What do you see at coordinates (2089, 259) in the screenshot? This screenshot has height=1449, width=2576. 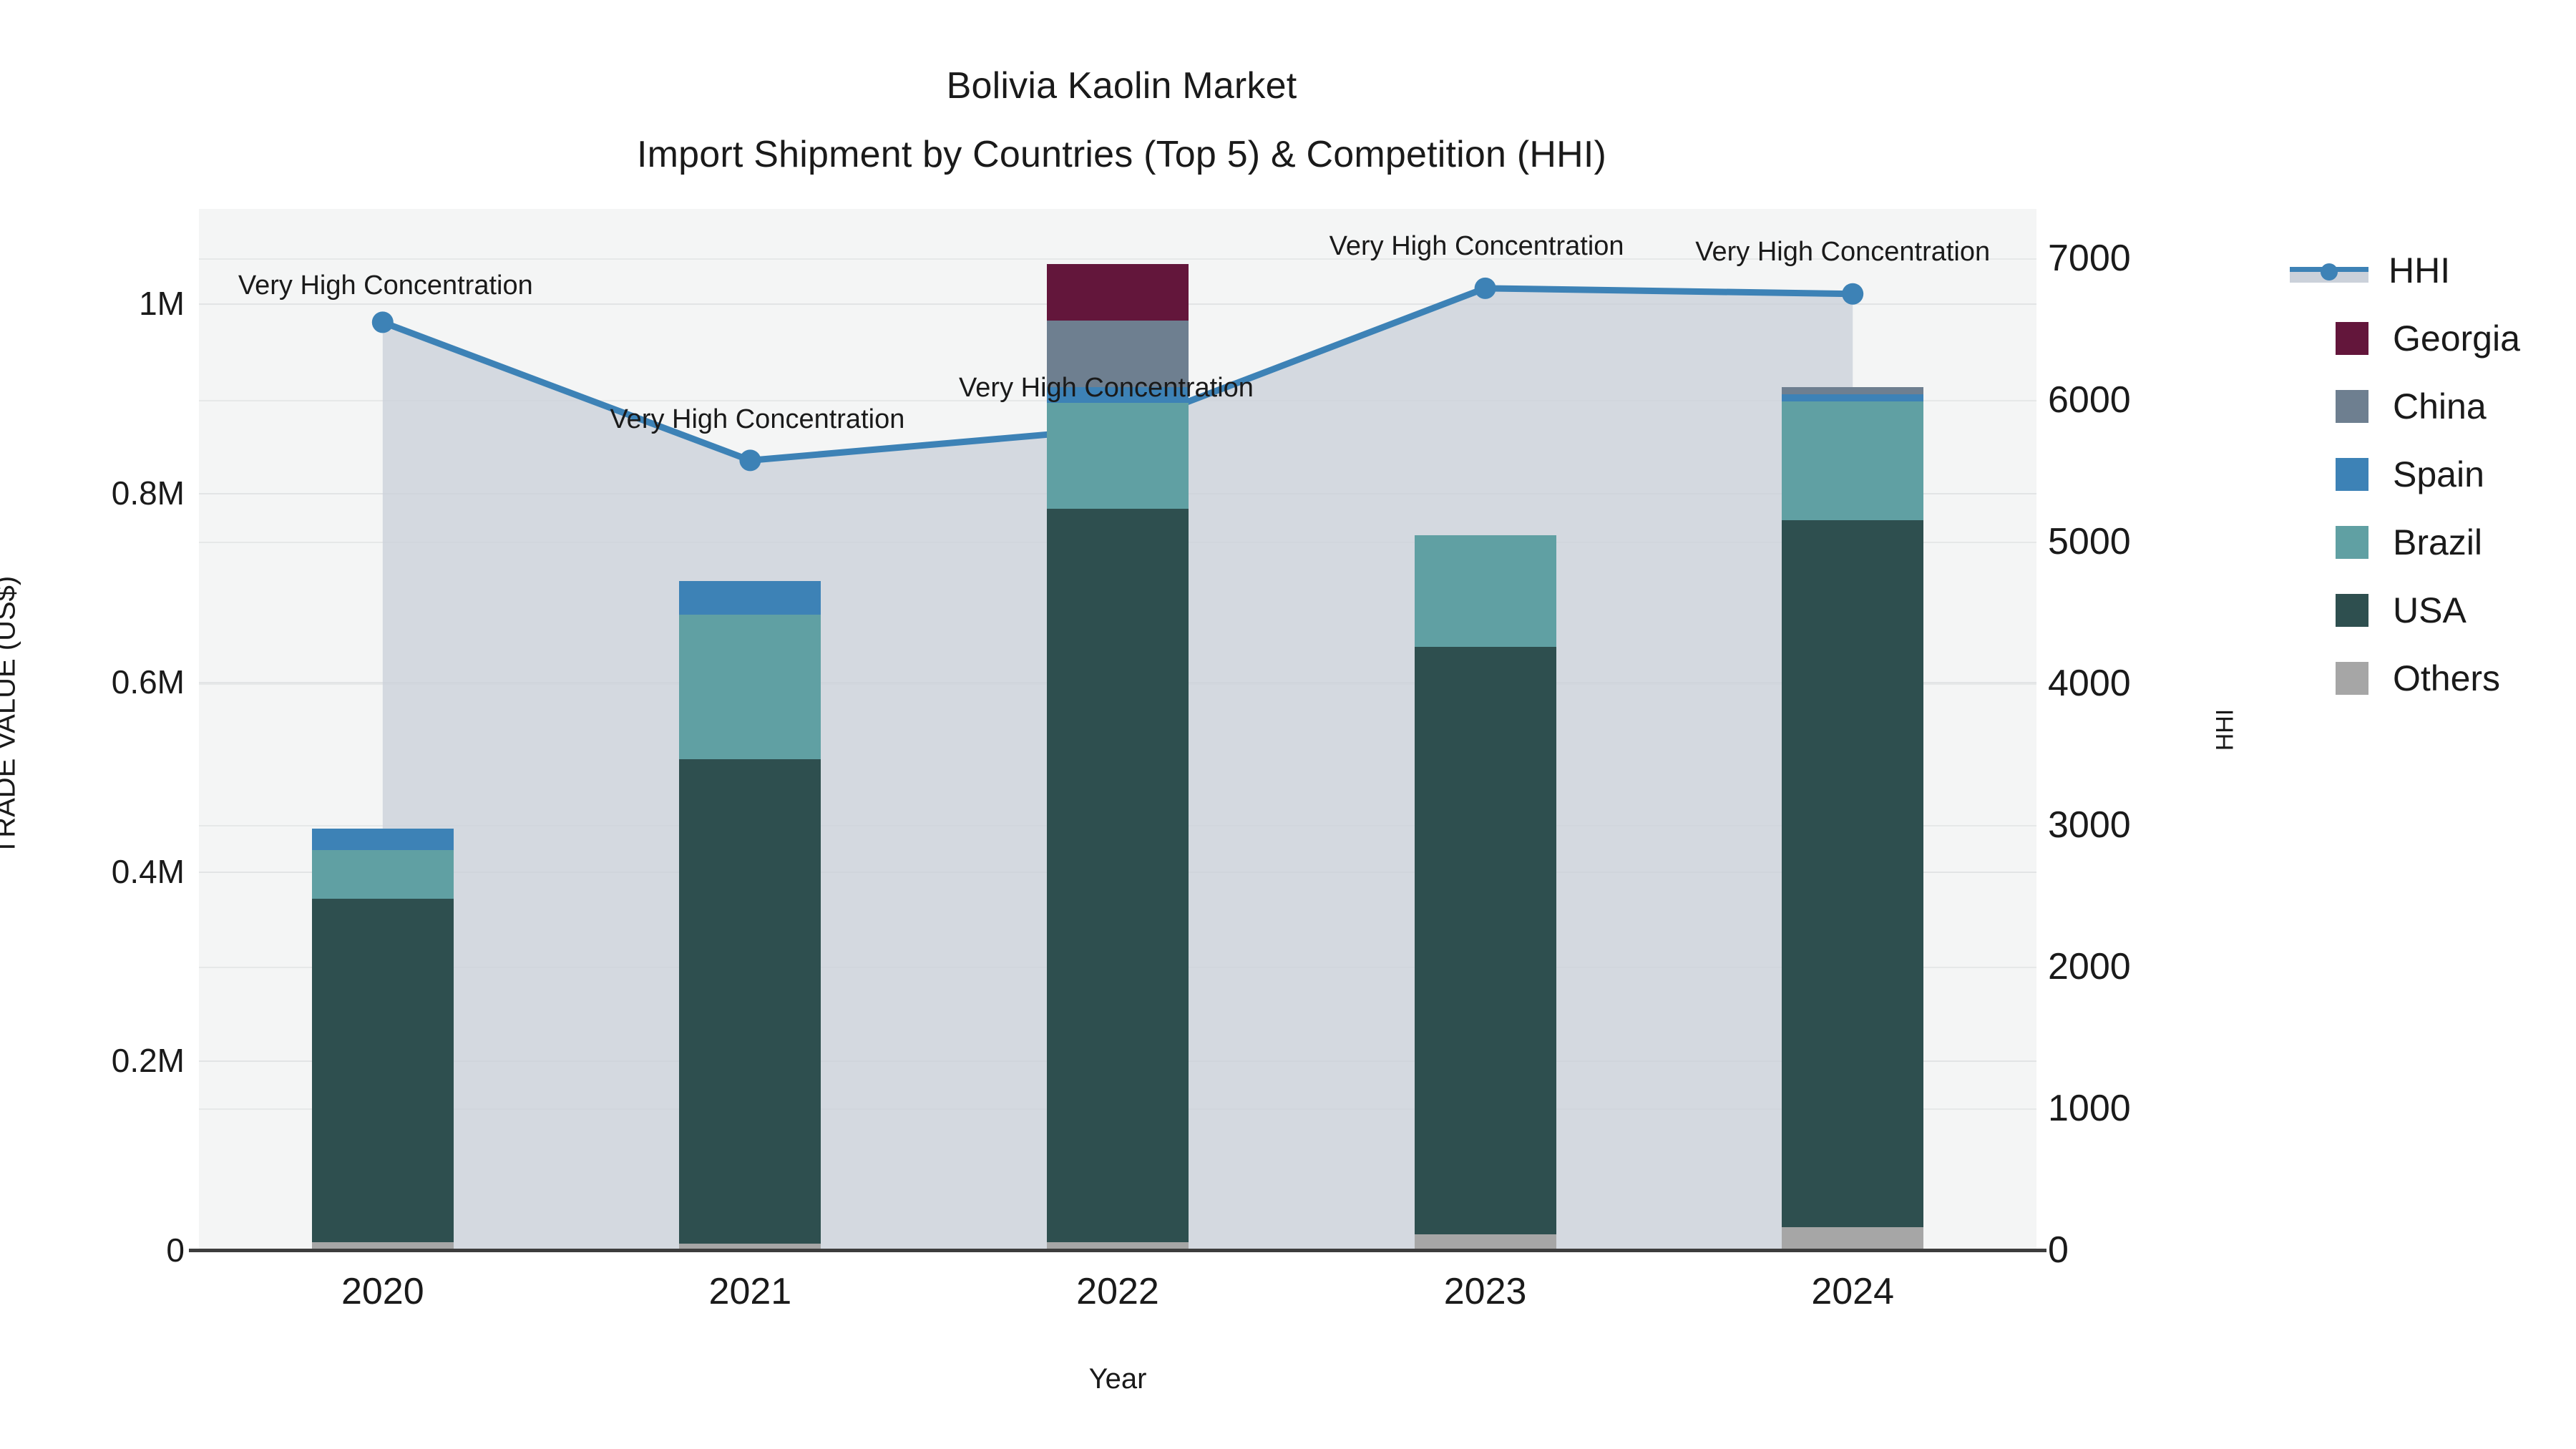 I see `y2-tick-label: 7000` at bounding box center [2089, 259].